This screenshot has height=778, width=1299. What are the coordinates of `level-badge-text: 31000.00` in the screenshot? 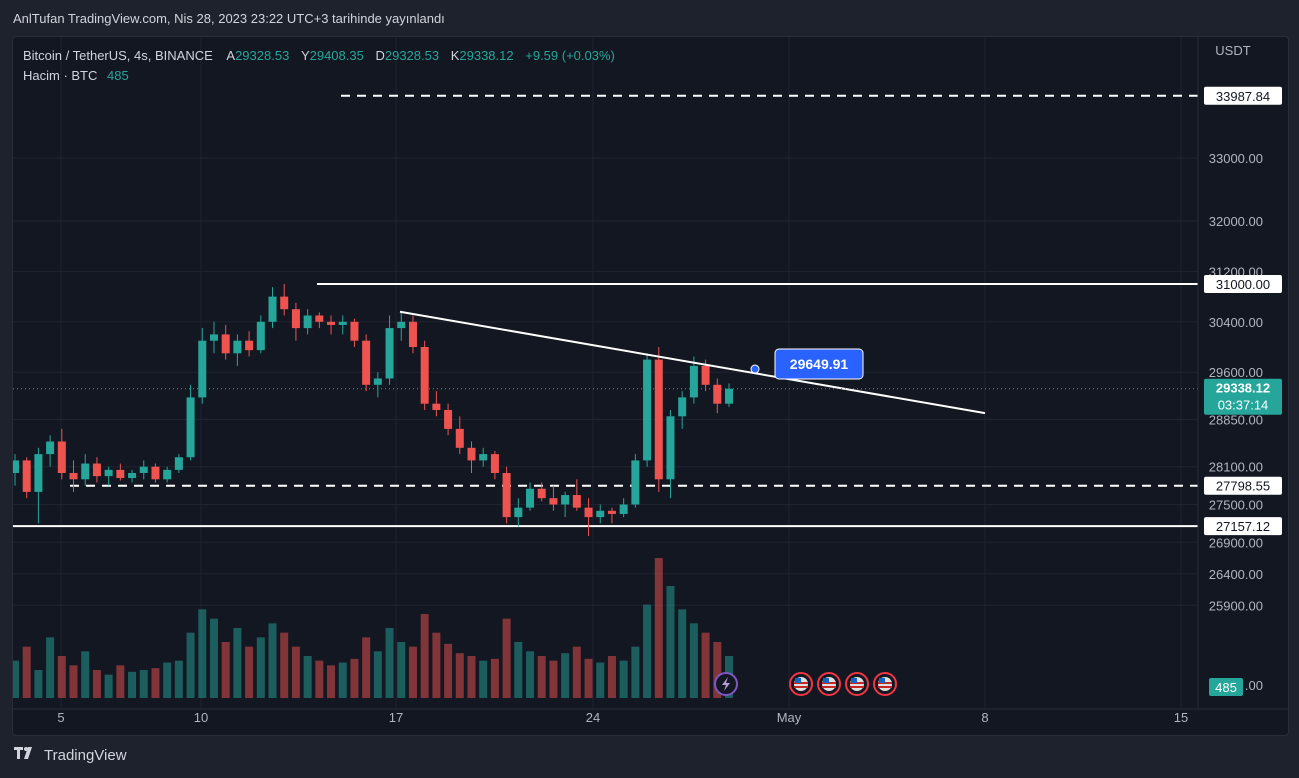 It's located at (1243, 284).